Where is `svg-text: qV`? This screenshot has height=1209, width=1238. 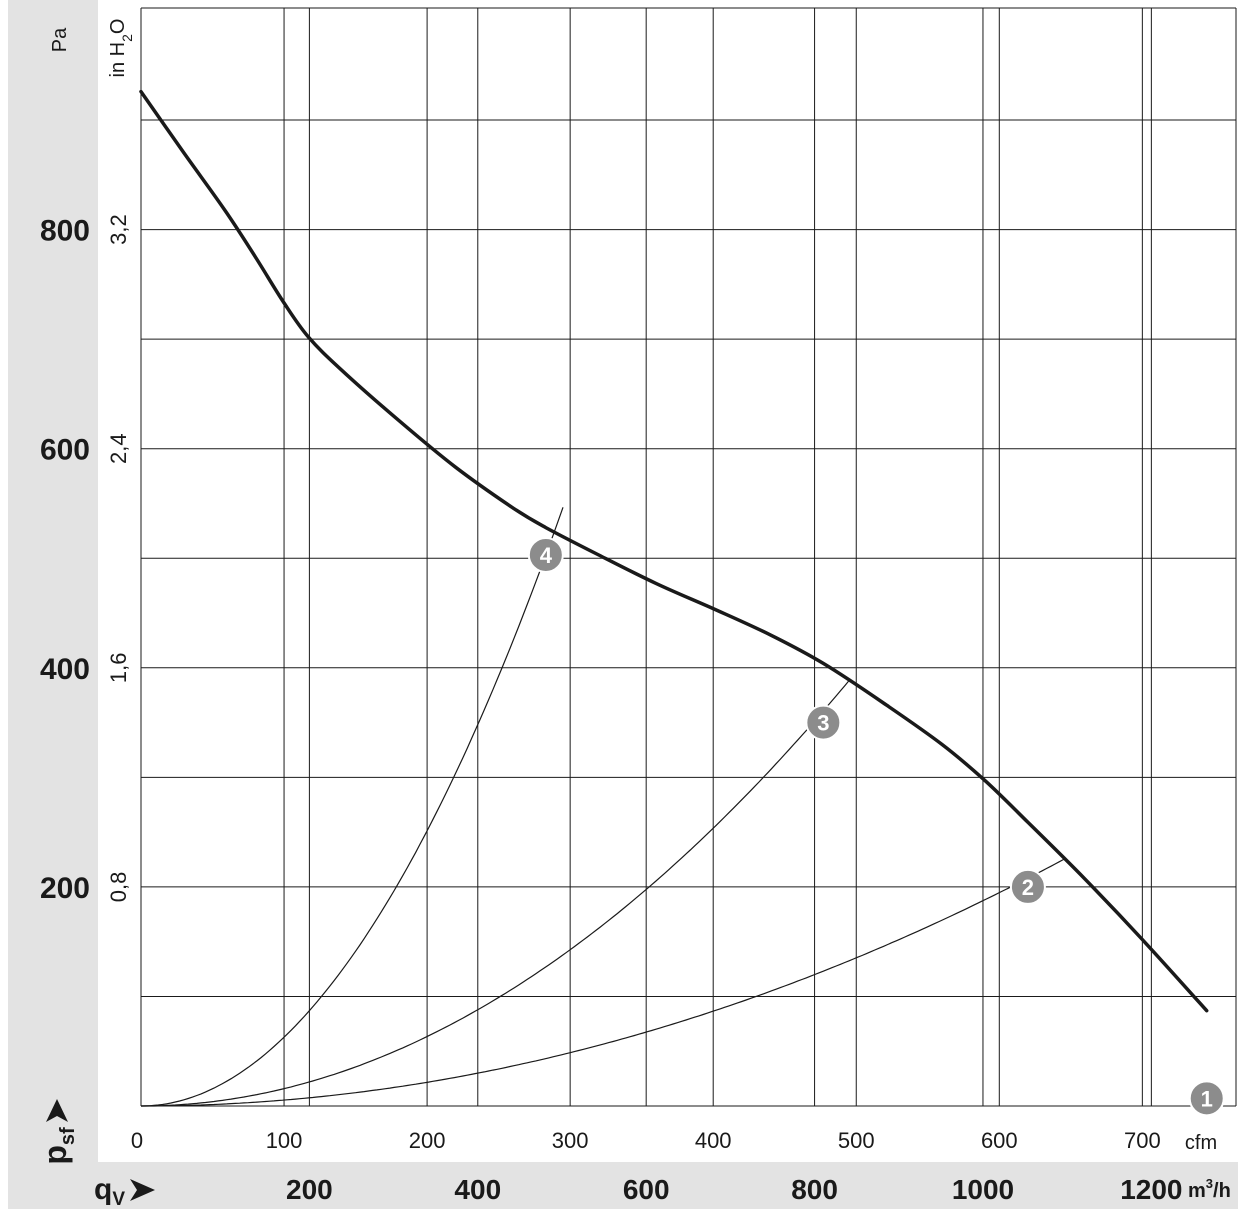
svg-text: qV is located at coordinates (109, 1191).